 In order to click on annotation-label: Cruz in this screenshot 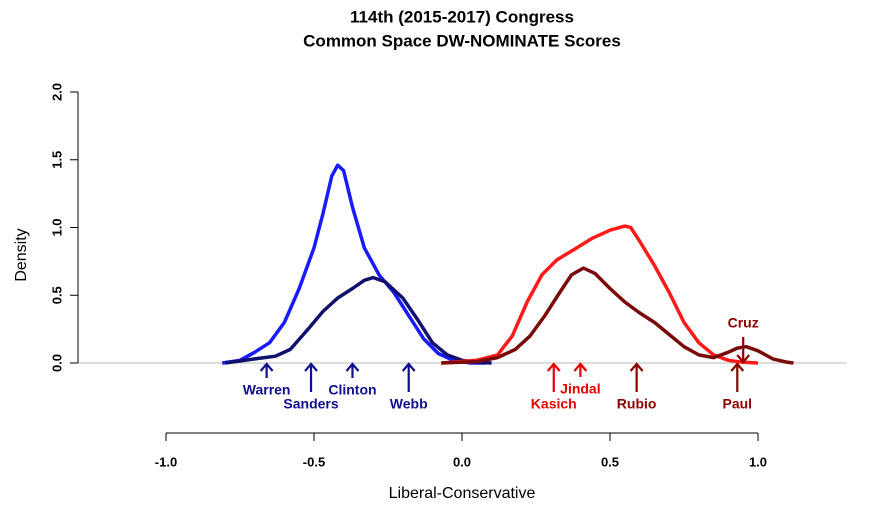, I will do `click(743, 323)`.